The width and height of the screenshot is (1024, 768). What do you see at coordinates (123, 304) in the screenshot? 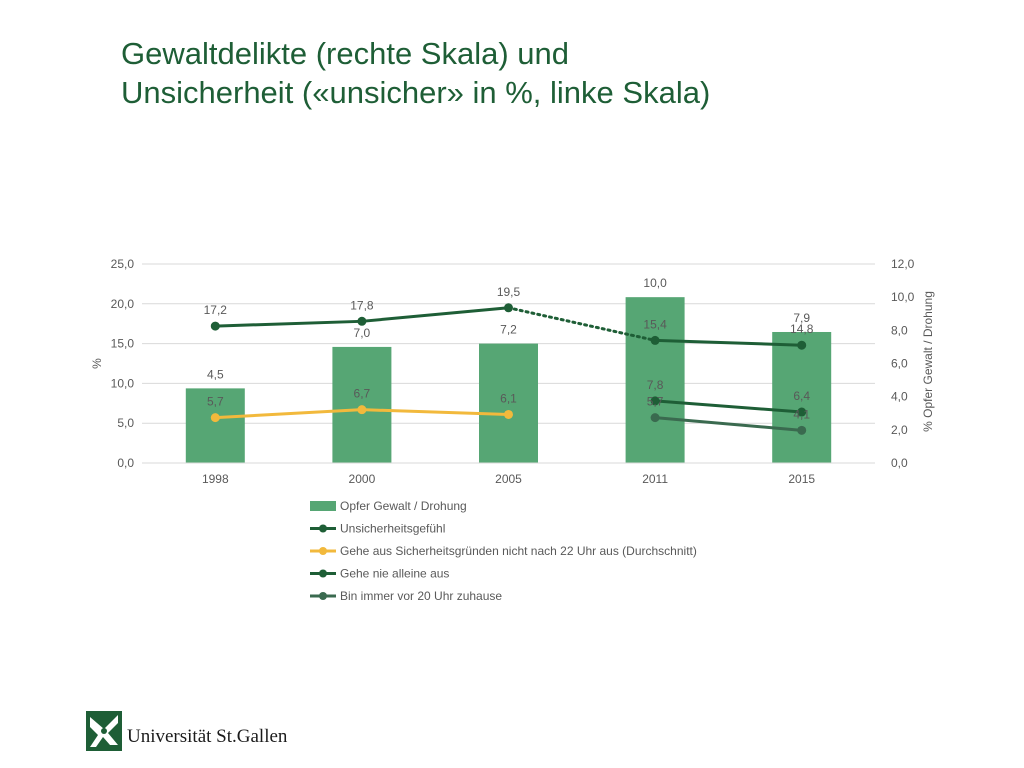
I see `y-left-tick-label: 20,0` at bounding box center [123, 304].